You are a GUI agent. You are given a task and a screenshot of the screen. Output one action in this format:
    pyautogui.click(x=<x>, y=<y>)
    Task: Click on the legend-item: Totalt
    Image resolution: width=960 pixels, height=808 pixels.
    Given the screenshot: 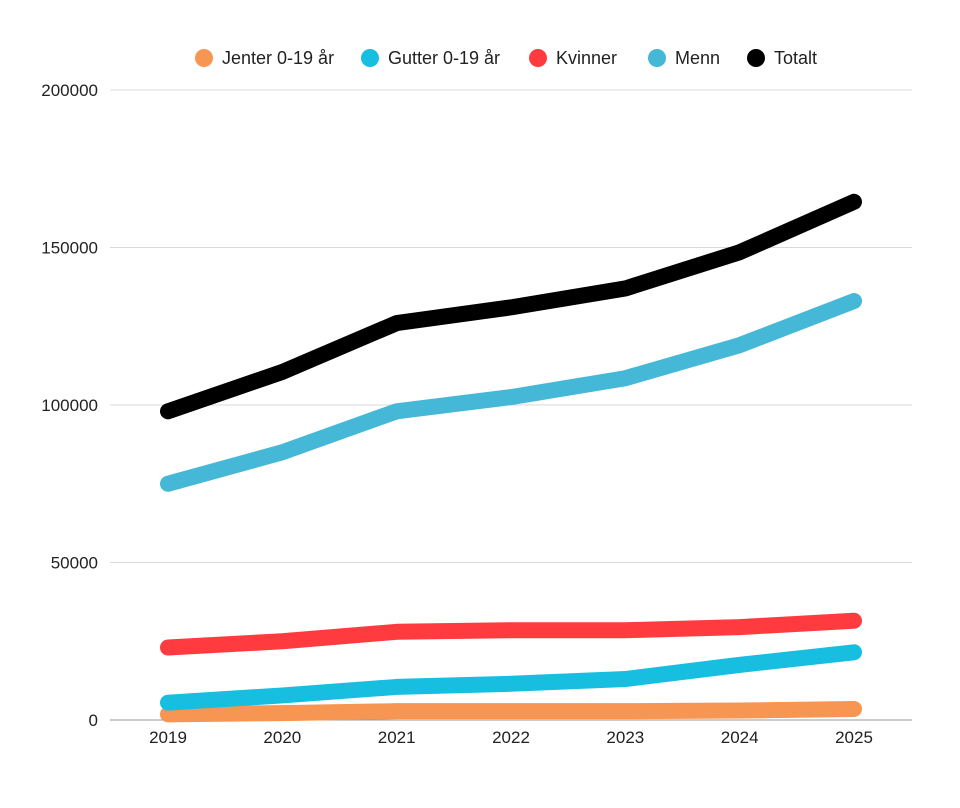 What is the action you would take?
    pyautogui.click(x=782, y=58)
    